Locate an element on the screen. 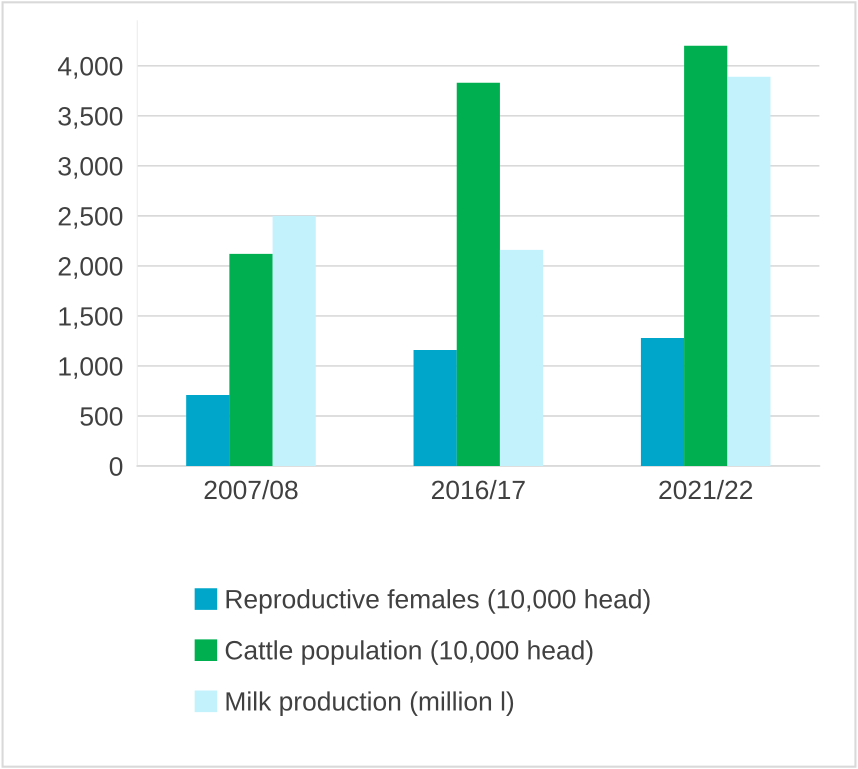 The height and width of the screenshot is (769, 858). y-tick-label: 3,000 is located at coordinates (90, 167).